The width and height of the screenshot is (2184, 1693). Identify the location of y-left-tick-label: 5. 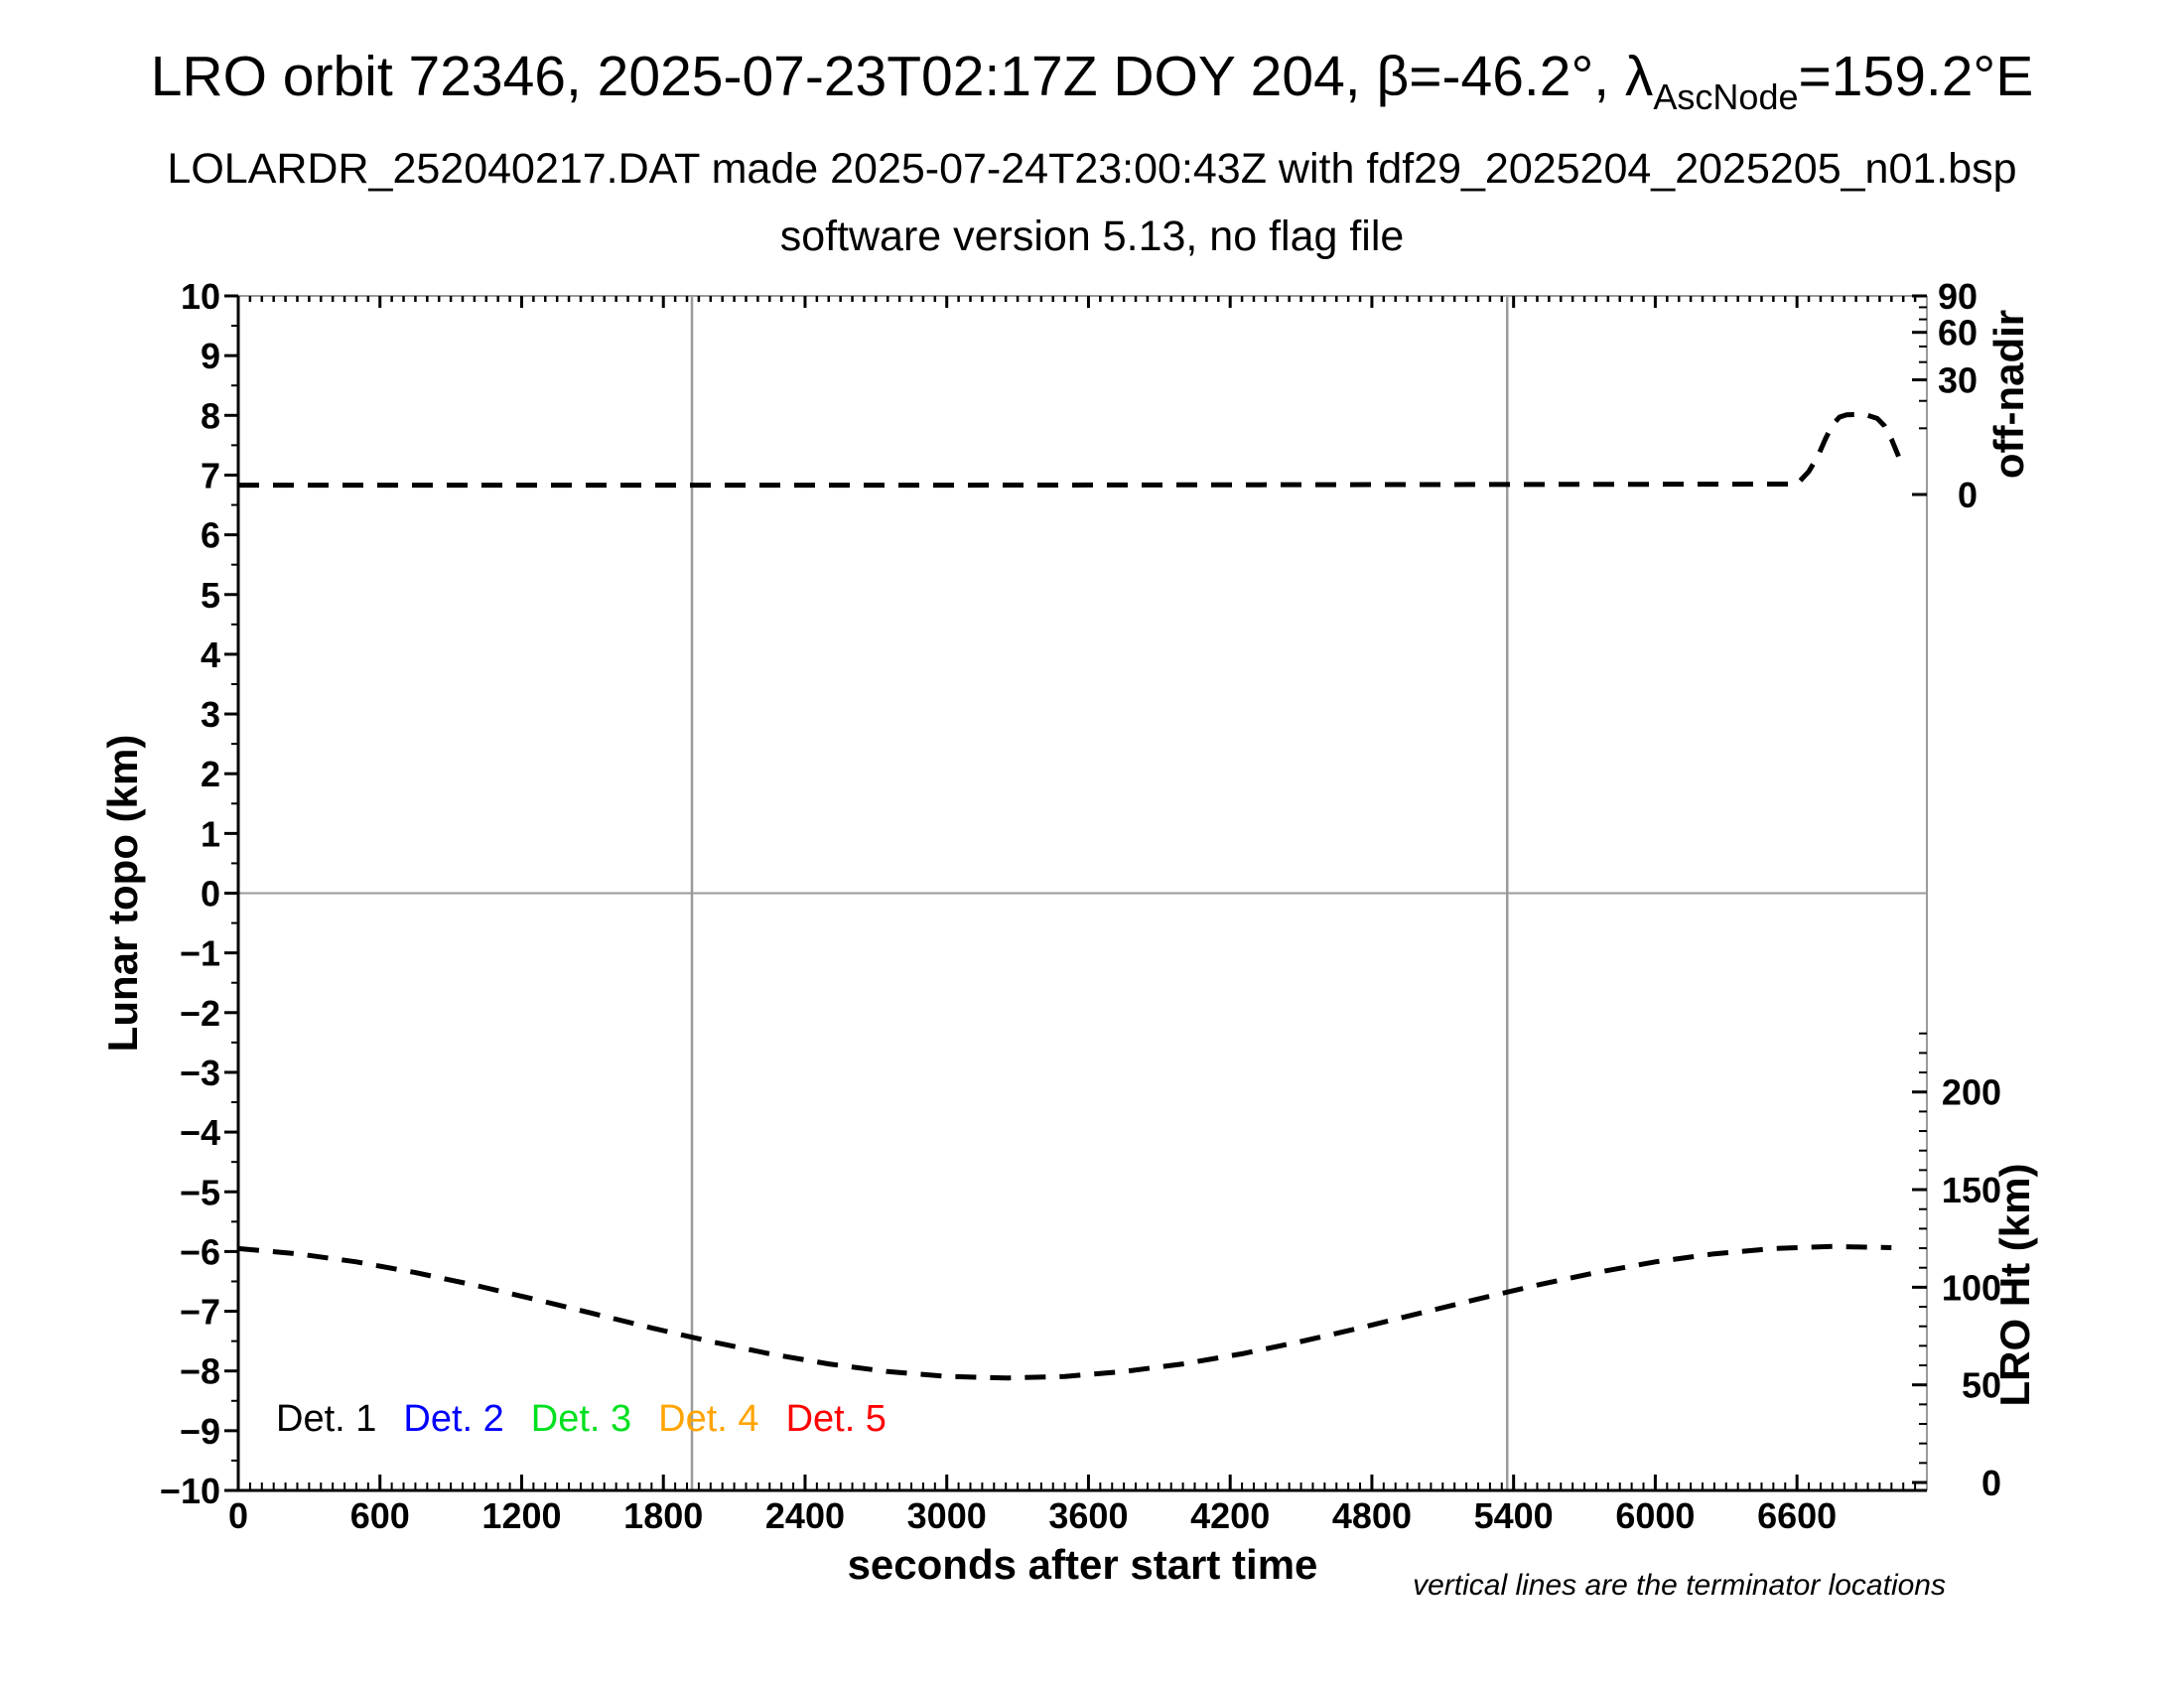
(210, 595).